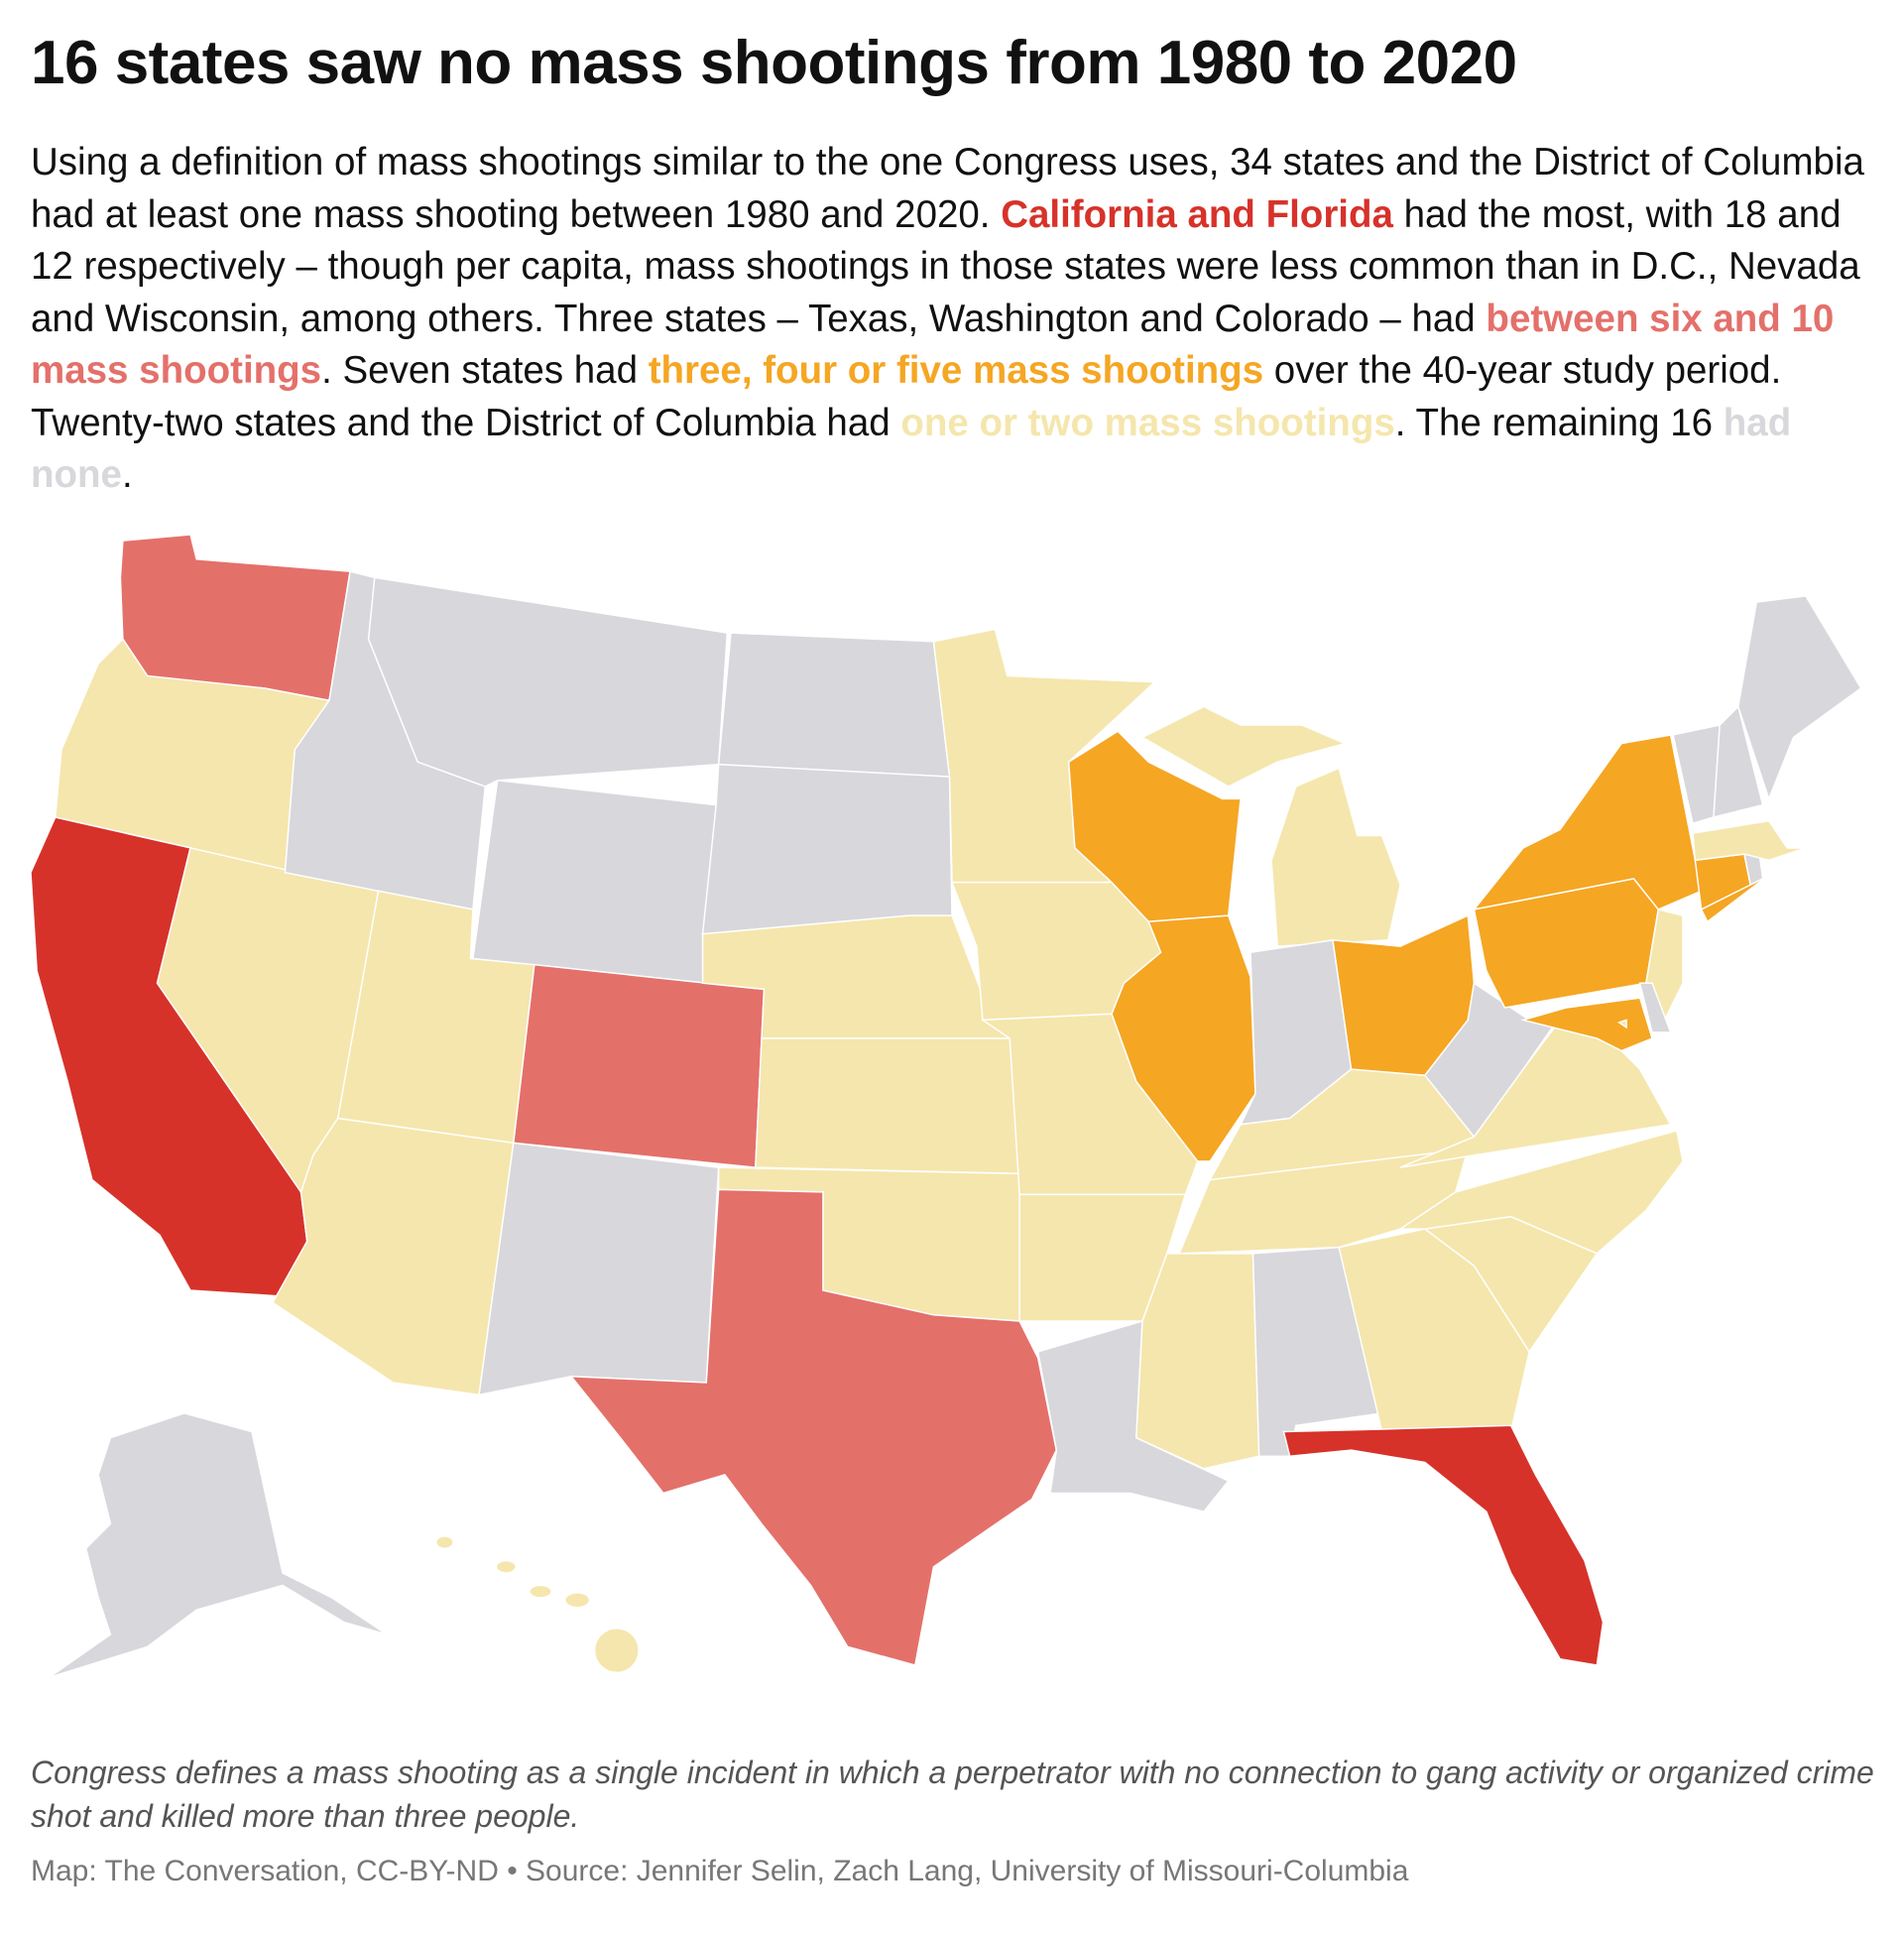 This screenshot has width=1904, height=1938. I want to click on state-ks, so click(887, 1106).